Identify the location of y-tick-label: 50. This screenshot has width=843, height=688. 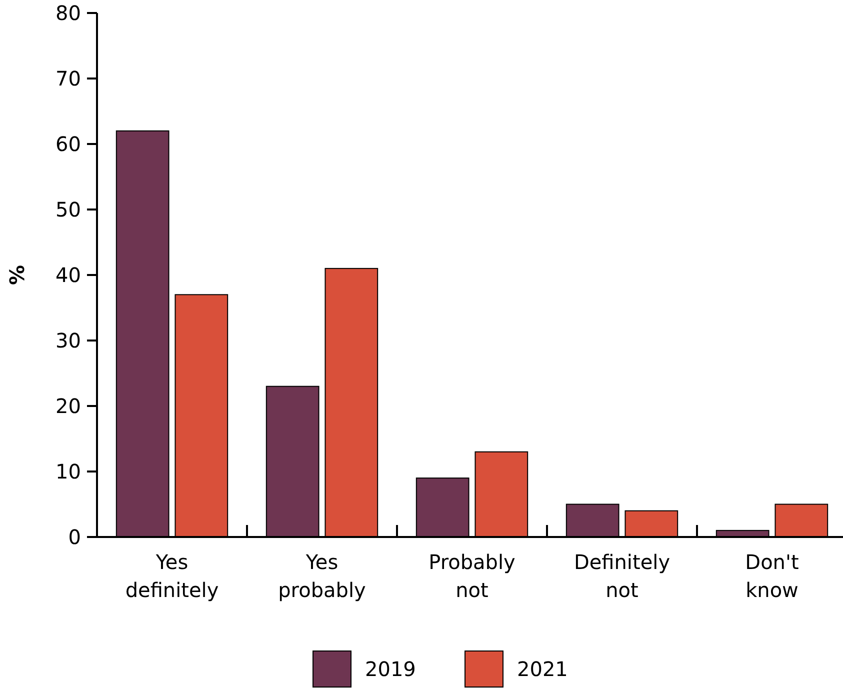
(68, 210).